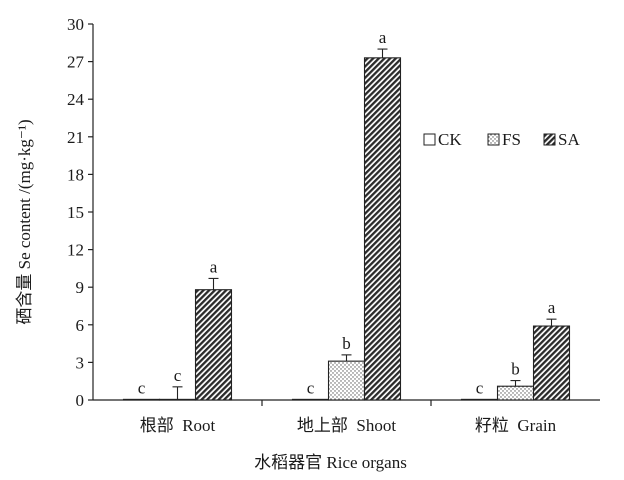 The image size is (624, 480). Describe the element at coordinates (516, 425) in the screenshot. I see `x-category-label: 籽粒 Grain` at that location.